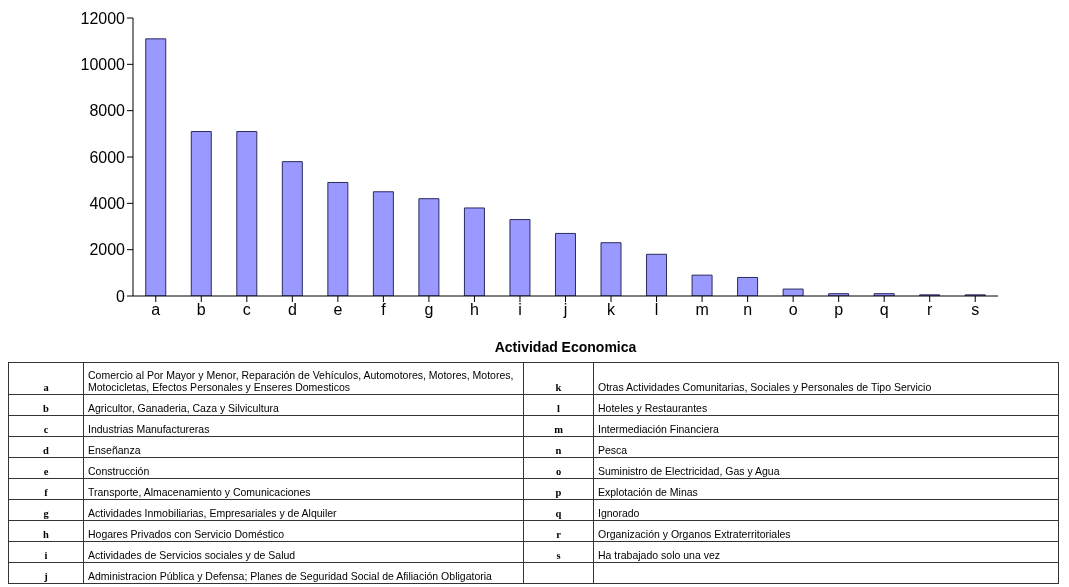  I want to click on x-tick-label: i, so click(520, 310).